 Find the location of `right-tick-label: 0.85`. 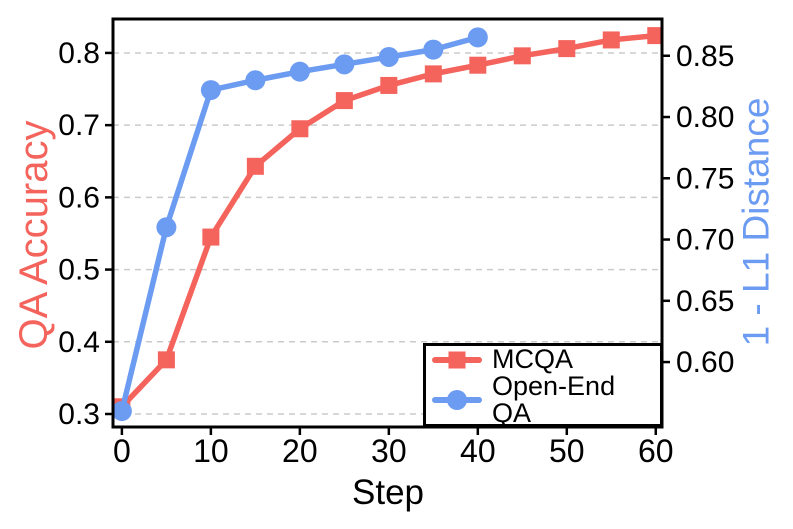

right-tick-label: 0.85 is located at coordinates (705, 56).